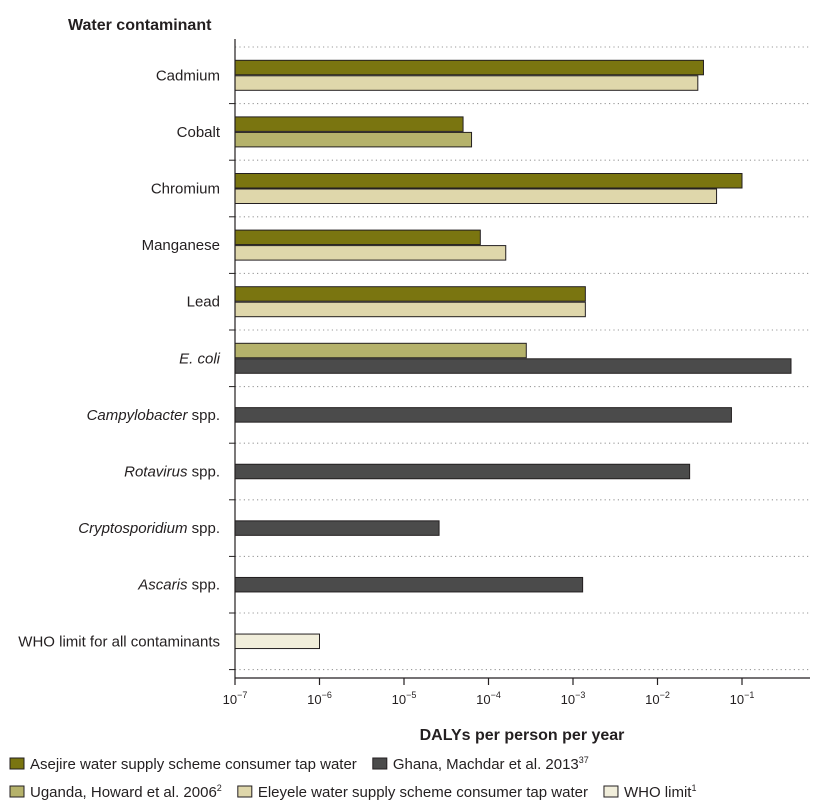 The image size is (820, 807). I want to click on x-tick-label: 10⁻⁶, so click(319, 698).